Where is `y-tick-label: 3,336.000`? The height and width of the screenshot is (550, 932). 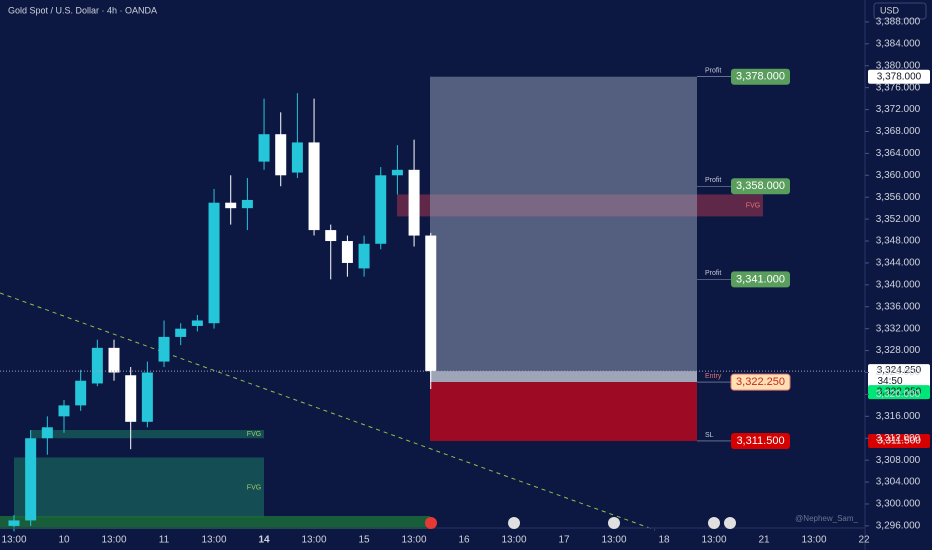
y-tick-label: 3,336.000 is located at coordinates (898, 306).